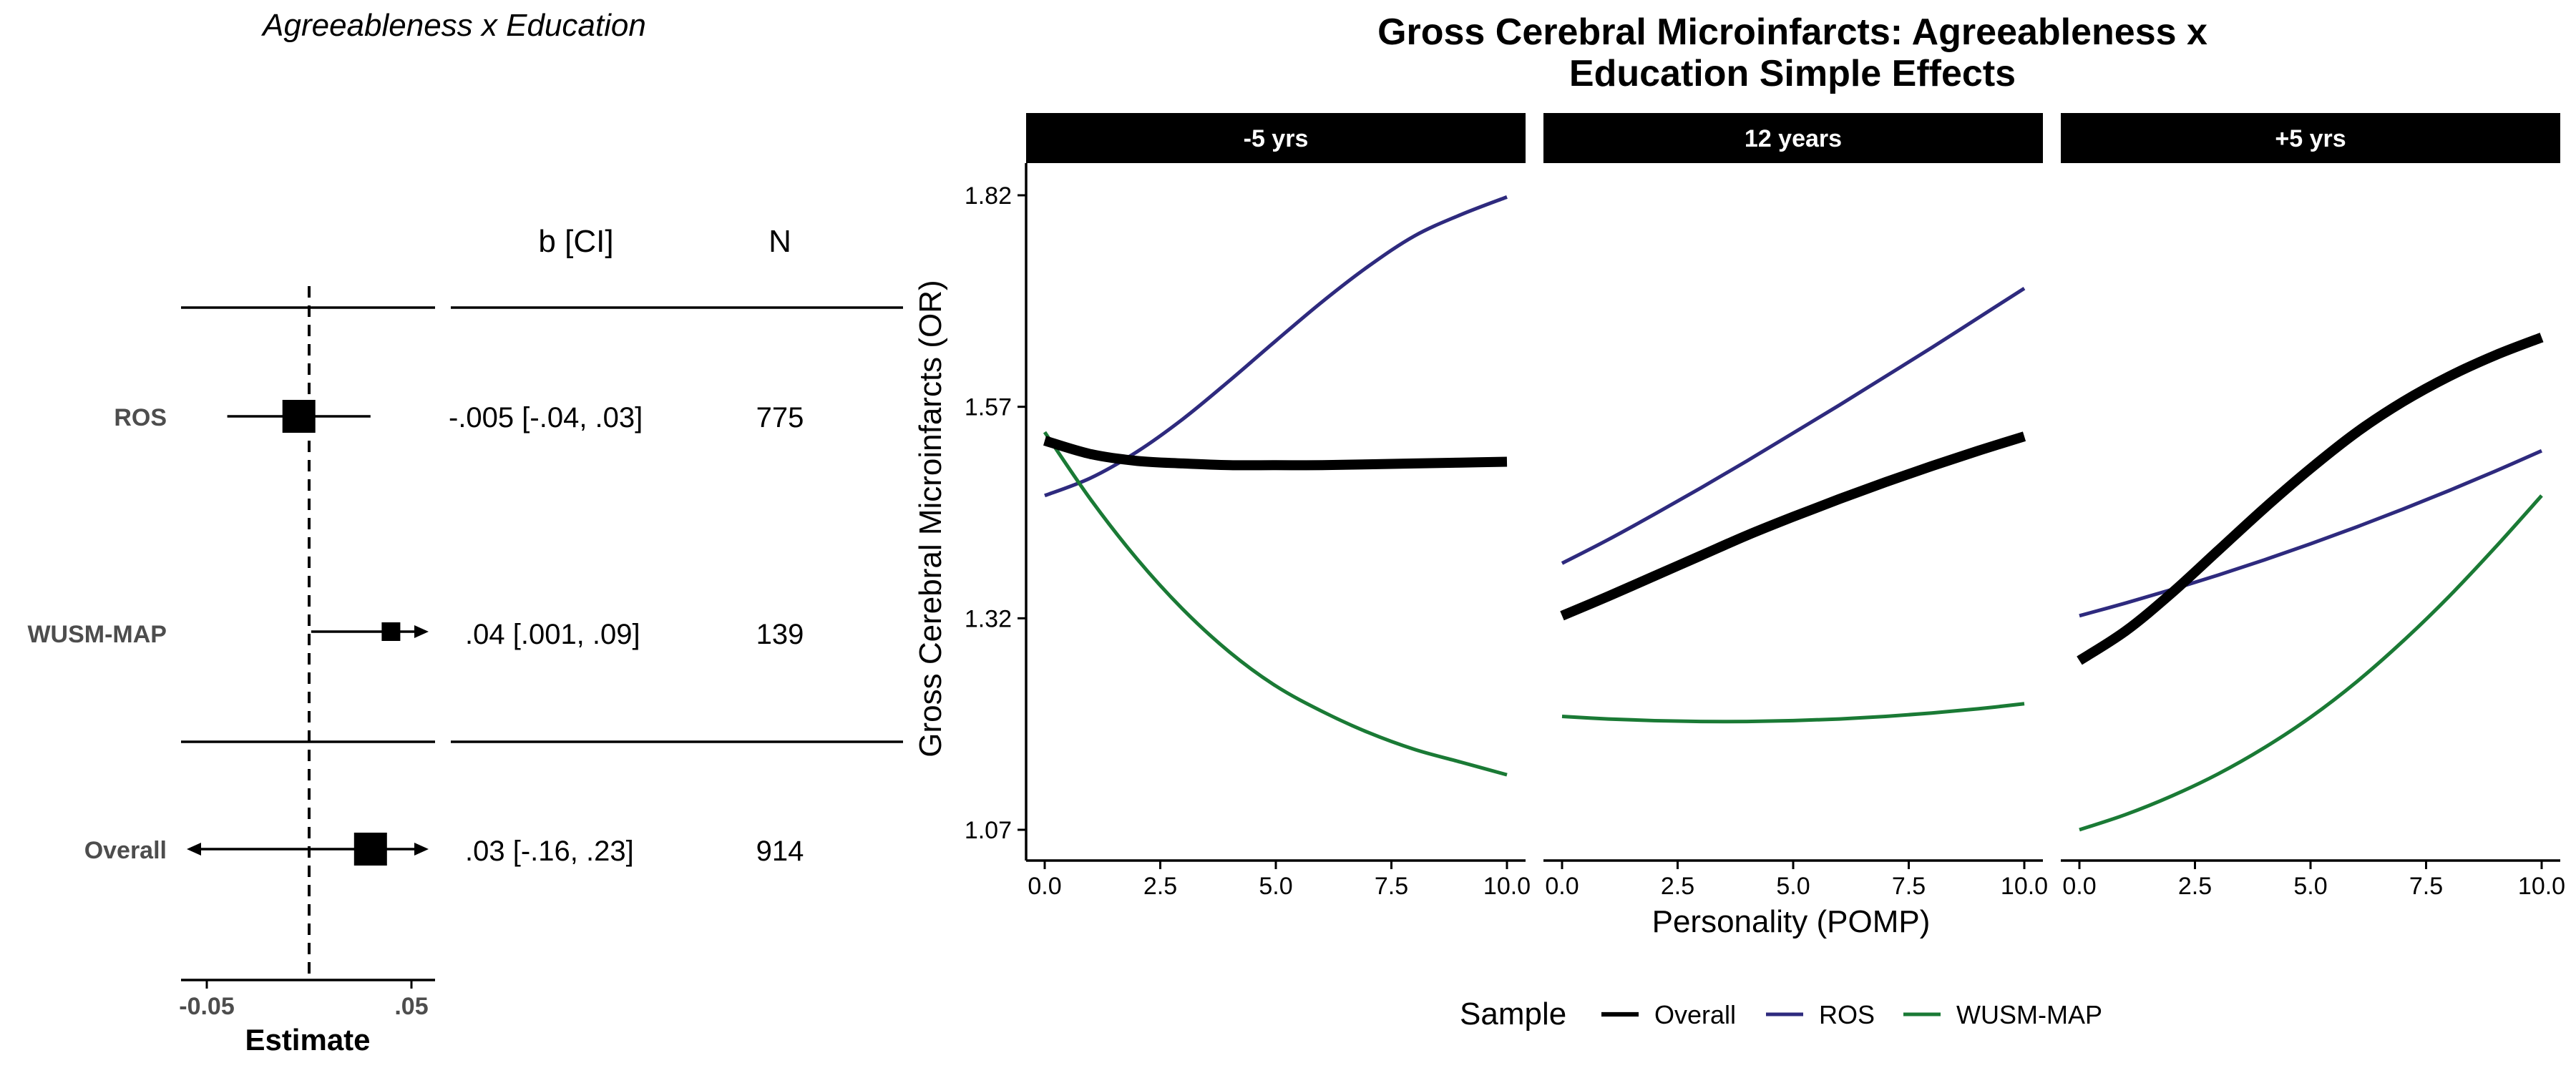 The image size is (2576, 1073). Describe the element at coordinates (552, 634) in the screenshot. I see `forest-b-ci: .04 [.001, .09]` at that location.